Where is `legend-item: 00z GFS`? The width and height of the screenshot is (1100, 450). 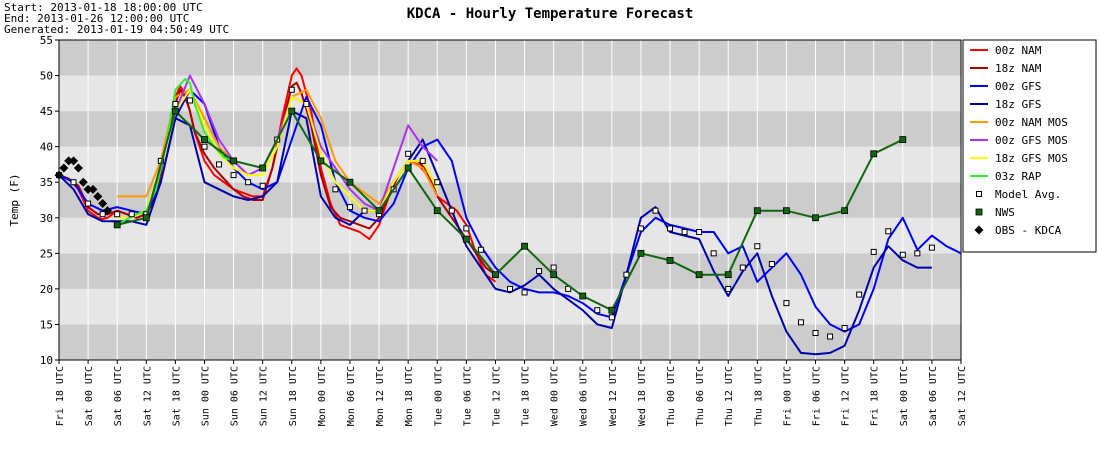 legend-item: 00z GFS is located at coordinates (1005, 86).